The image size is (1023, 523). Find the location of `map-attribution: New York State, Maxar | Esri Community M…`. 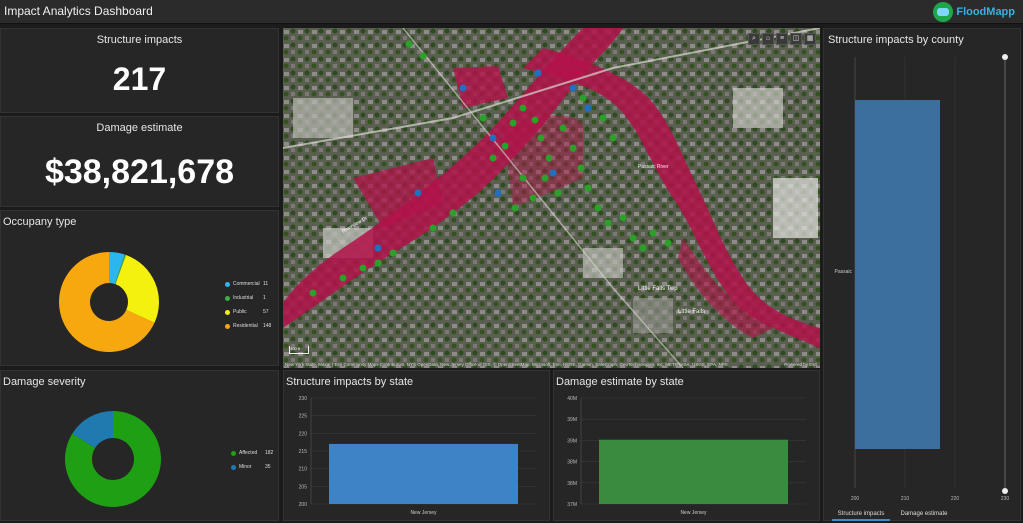

map-attribution: New York State, Maxar | Esri Community M… is located at coordinates (507, 364).